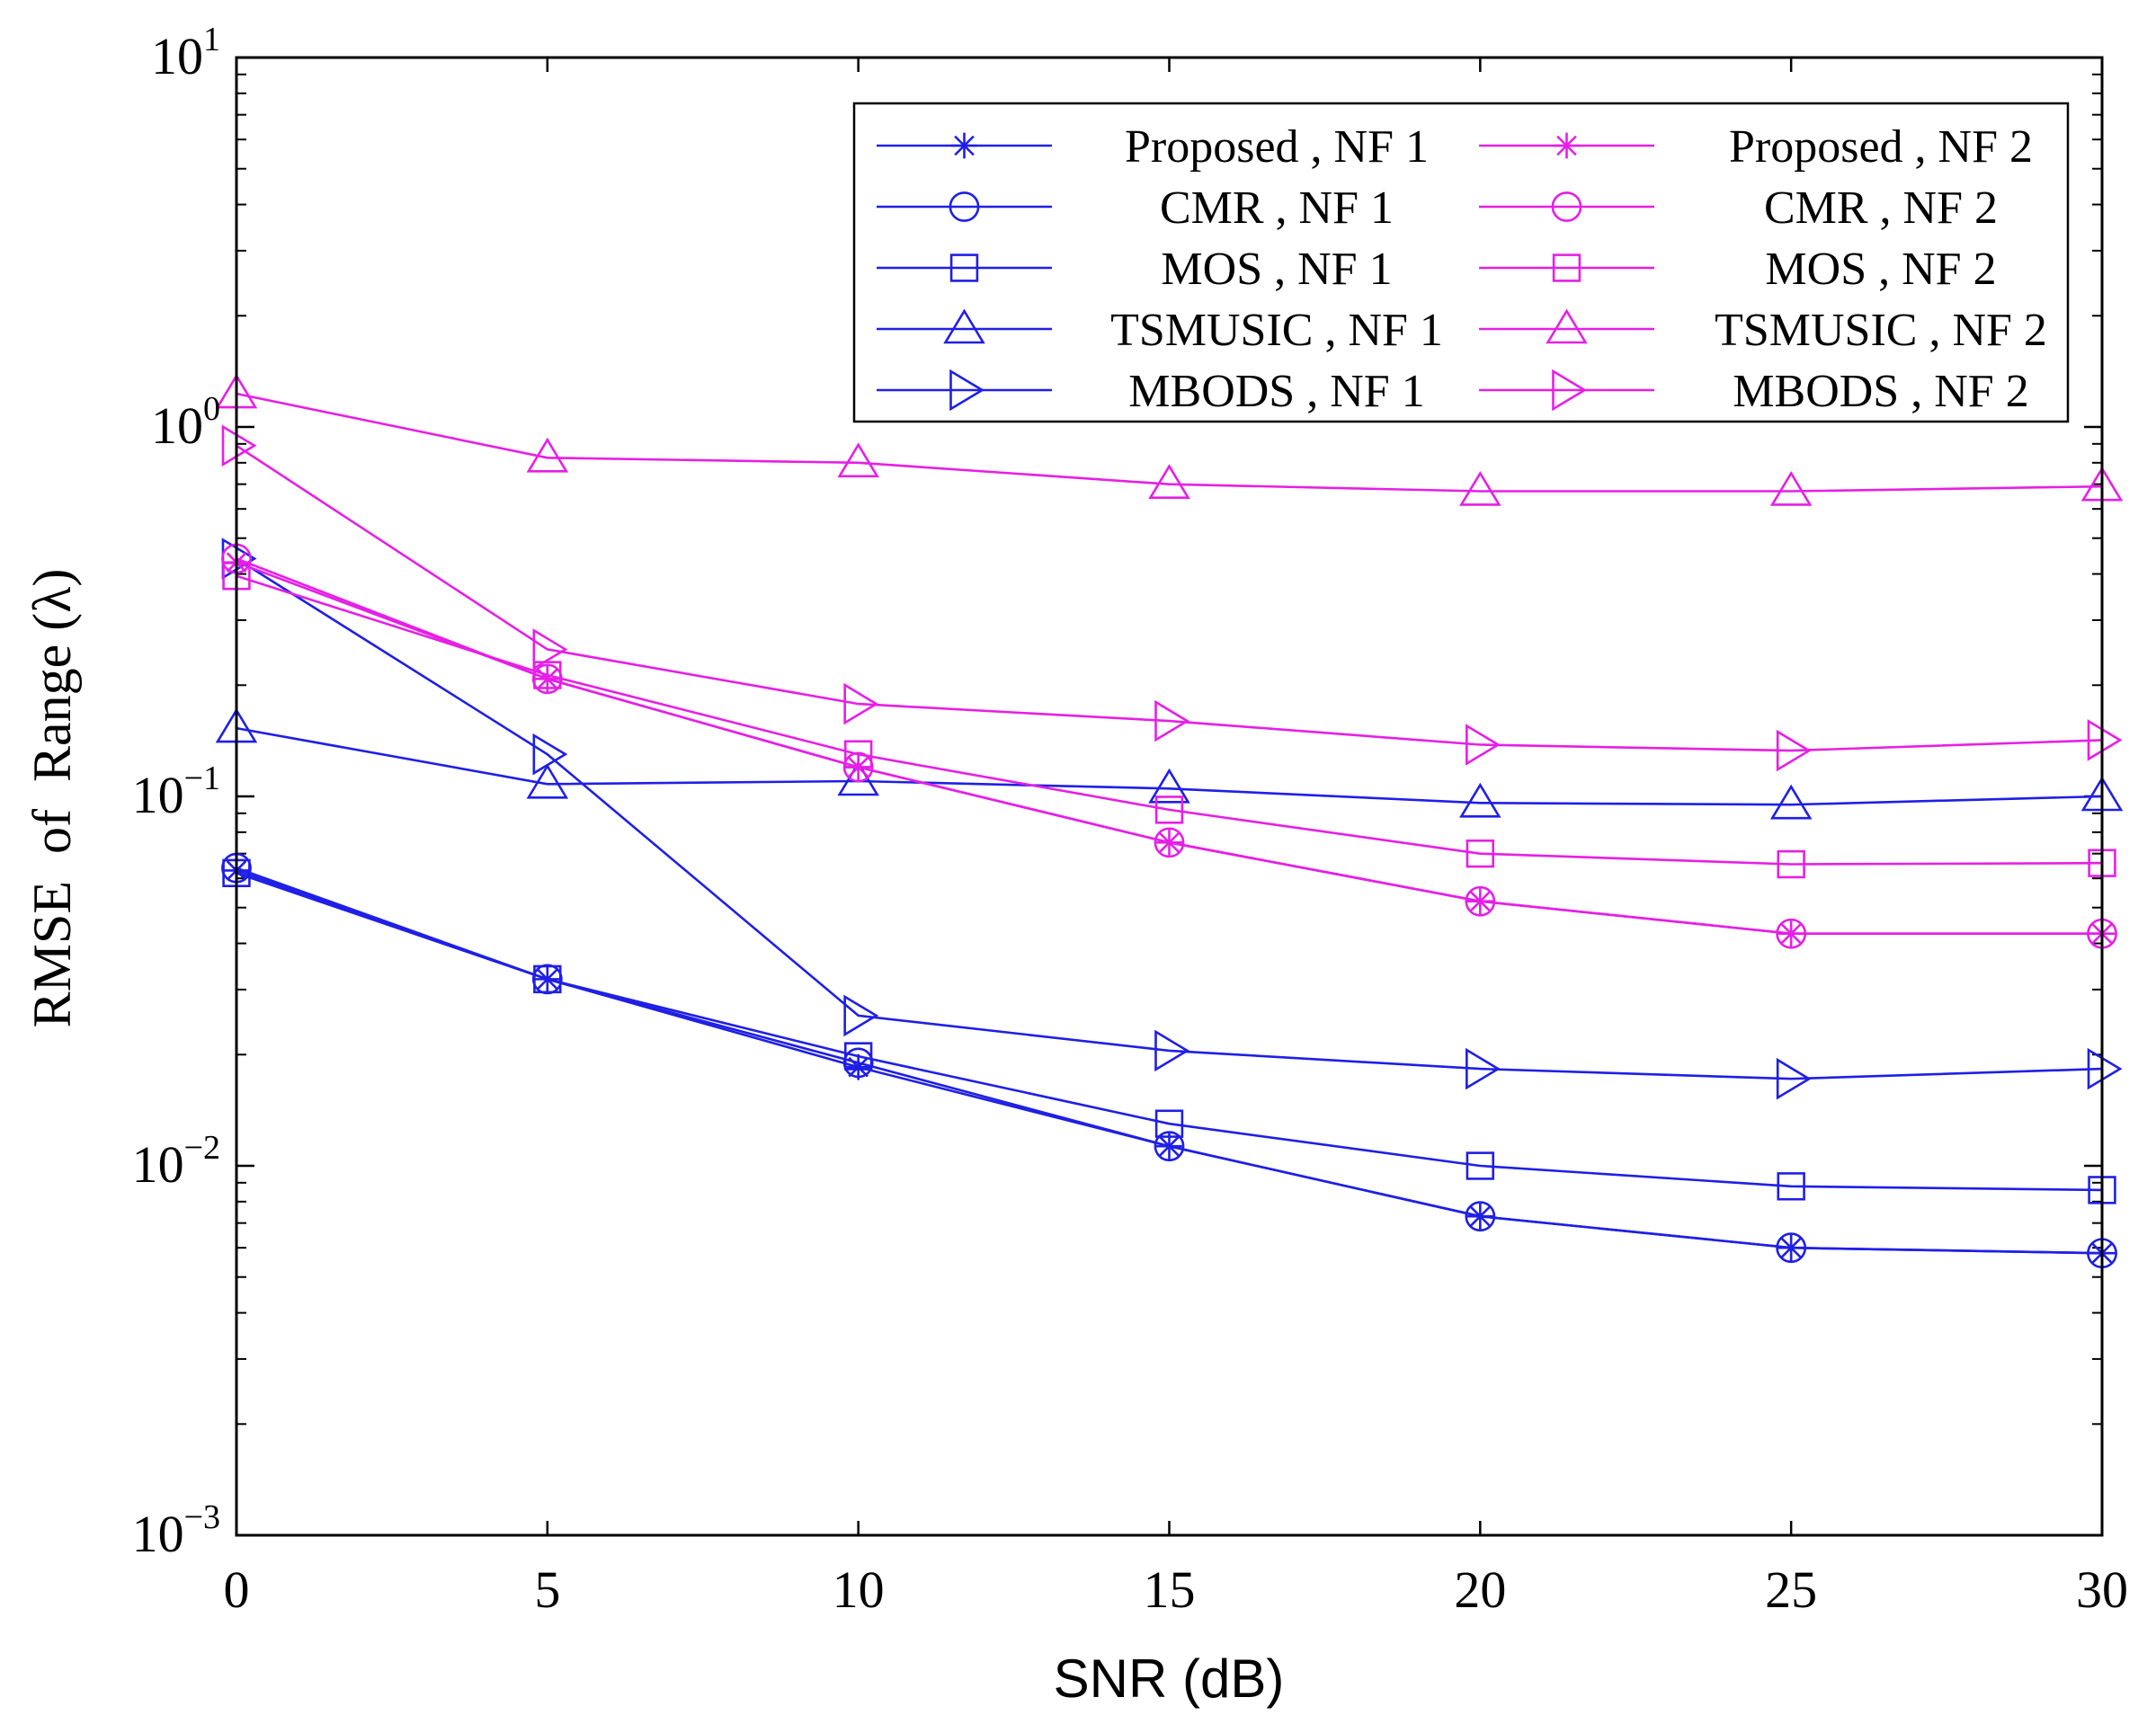 The image size is (2156, 1733). I want to click on legend-label: Proposed , NF 2, so click(1881, 147).